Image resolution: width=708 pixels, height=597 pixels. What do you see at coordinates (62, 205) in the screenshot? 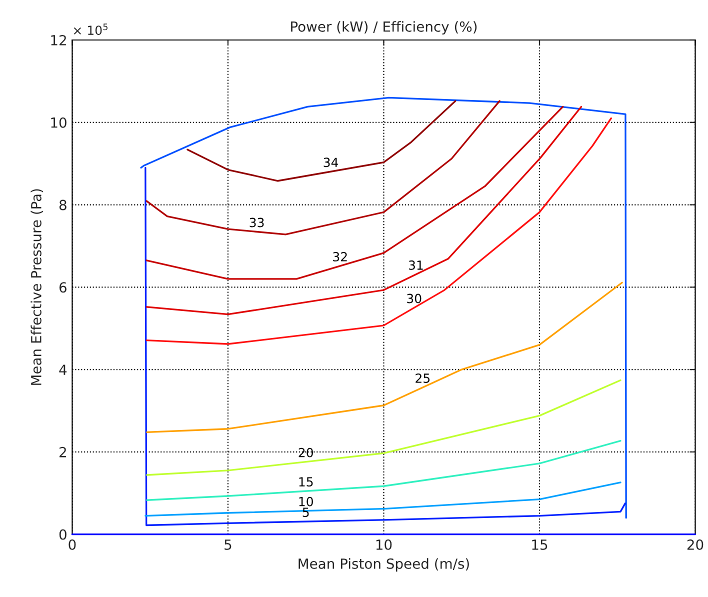
I see `y-tick-label: 8` at bounding box center [62, 205].